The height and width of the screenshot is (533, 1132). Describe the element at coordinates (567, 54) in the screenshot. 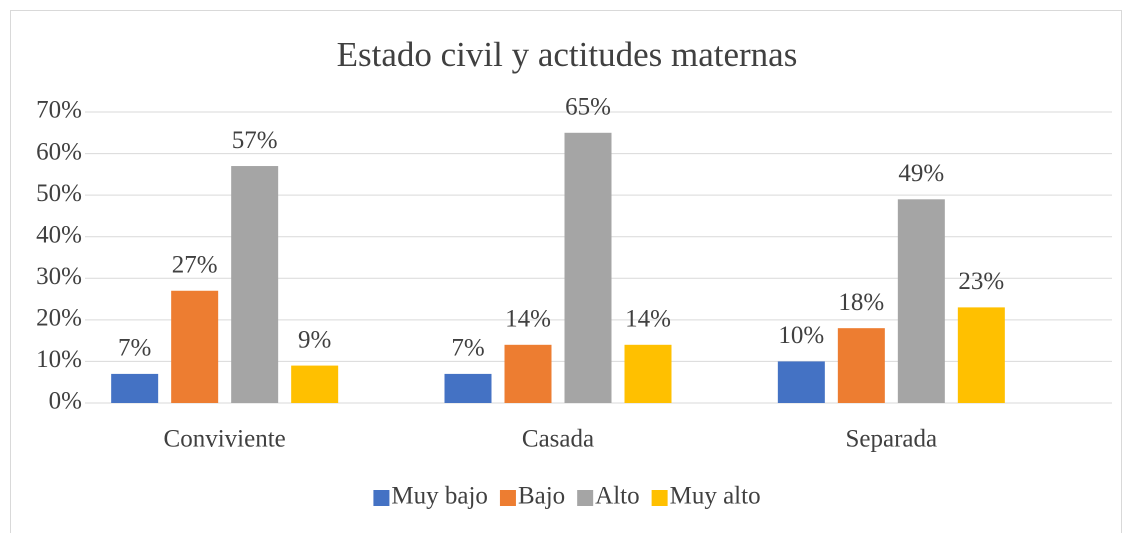

I see `chart-title: Estado civil y actitudes maternas` at that location.